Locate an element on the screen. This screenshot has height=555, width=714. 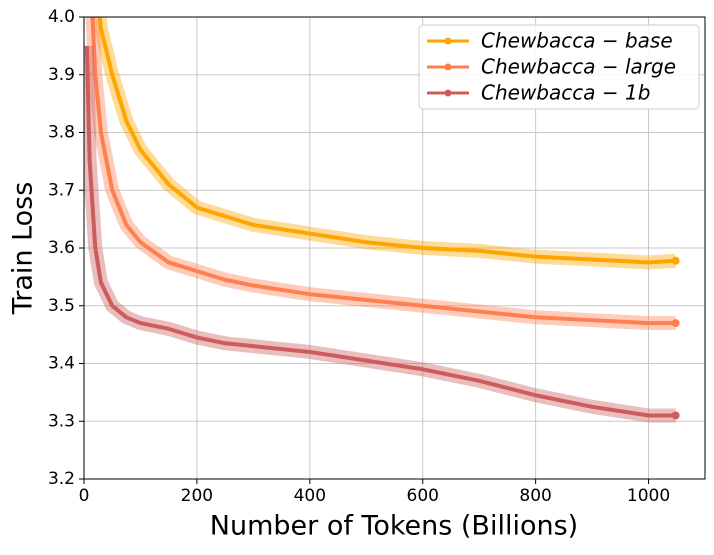
y-tick-label: 3.2 is located at coordinates (61, 479).